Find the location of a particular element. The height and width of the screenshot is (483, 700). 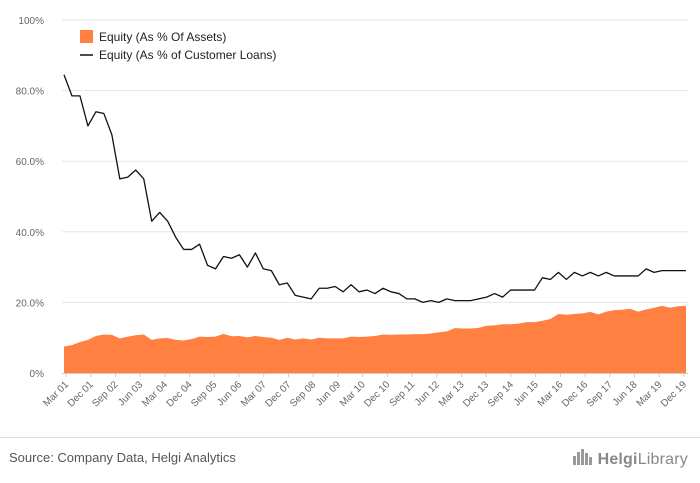

x-tick-label: Sep 08 is located at coordinates (303, 394).